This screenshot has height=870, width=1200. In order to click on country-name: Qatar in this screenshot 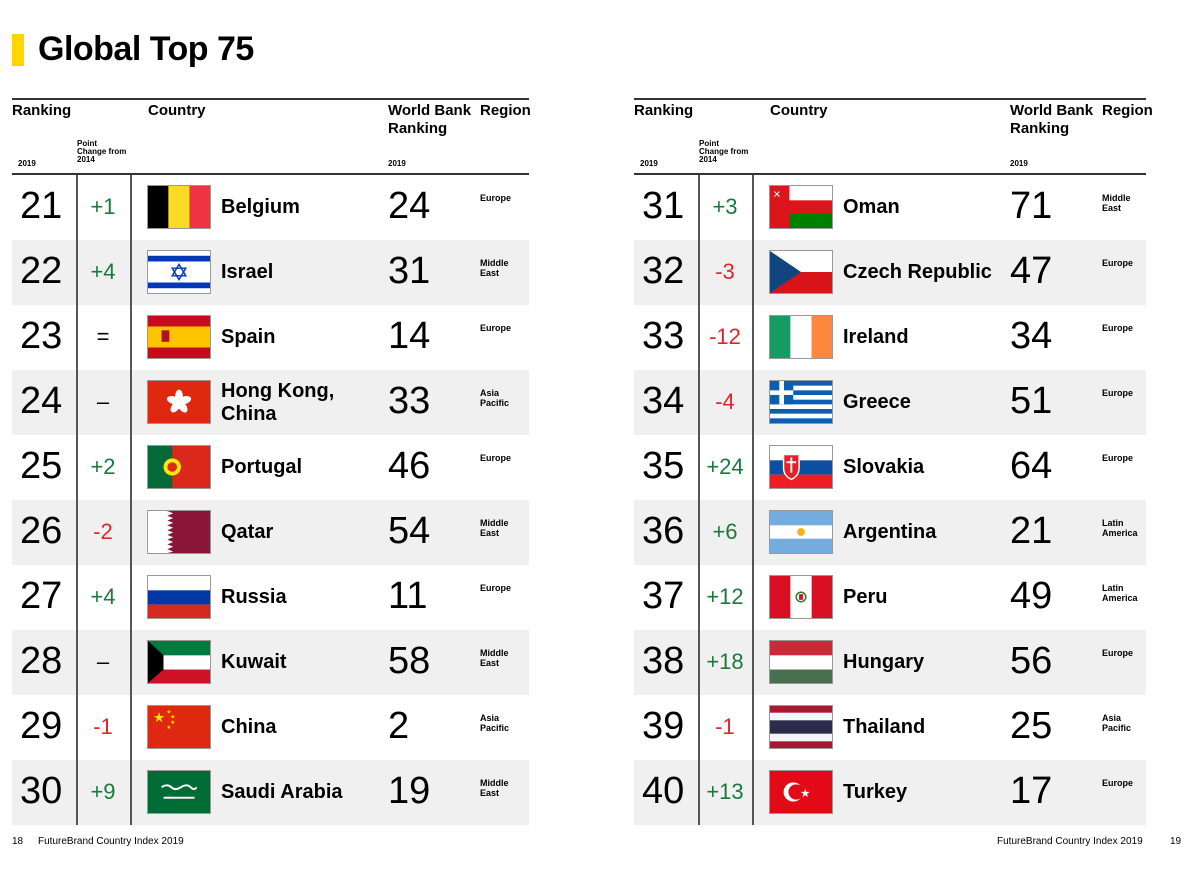, I will do `click(247, 532)`.